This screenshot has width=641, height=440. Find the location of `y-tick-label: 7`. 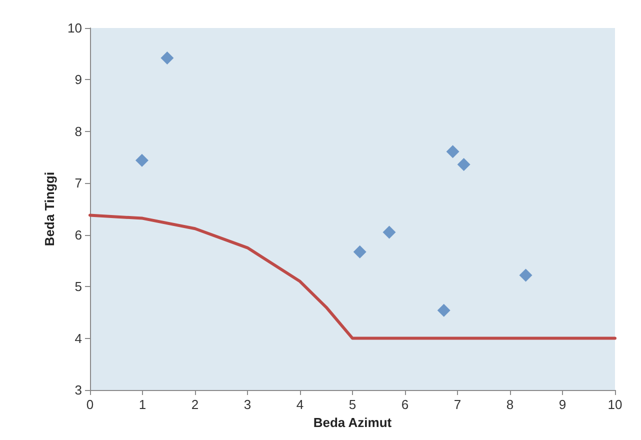

y-tick-label: 7 is located at coordinates (78, 183).